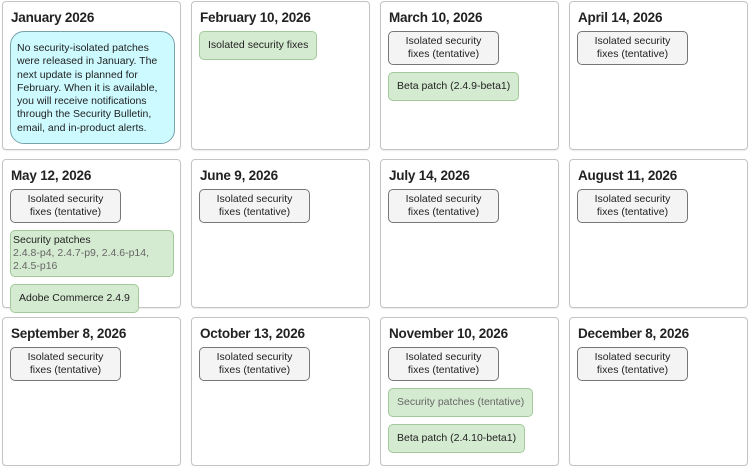  I want to click on release-badge: Adobe Commerce 2.4.9, so click(74, 298).